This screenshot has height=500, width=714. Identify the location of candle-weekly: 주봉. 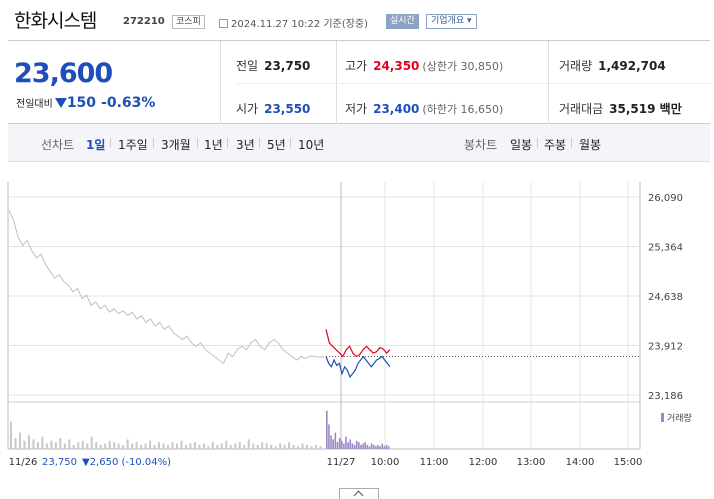
(555, 145).